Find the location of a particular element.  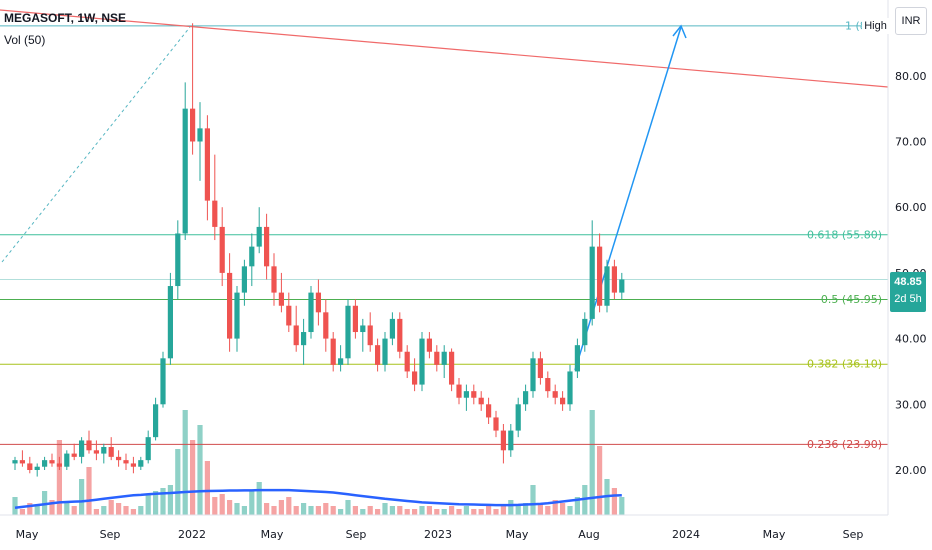

dotted-trendline is located at coordinates (96, 144).